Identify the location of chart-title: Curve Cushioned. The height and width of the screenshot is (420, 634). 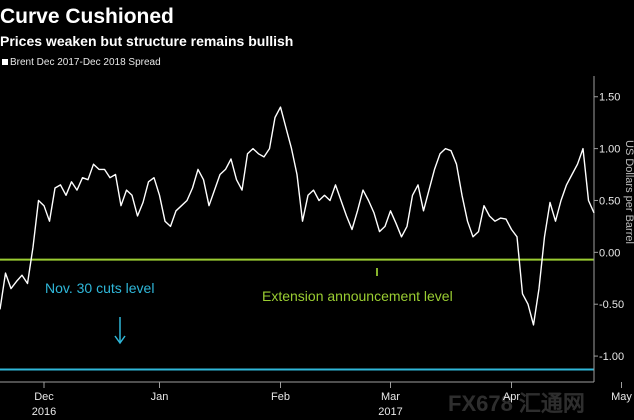
(87, 16).